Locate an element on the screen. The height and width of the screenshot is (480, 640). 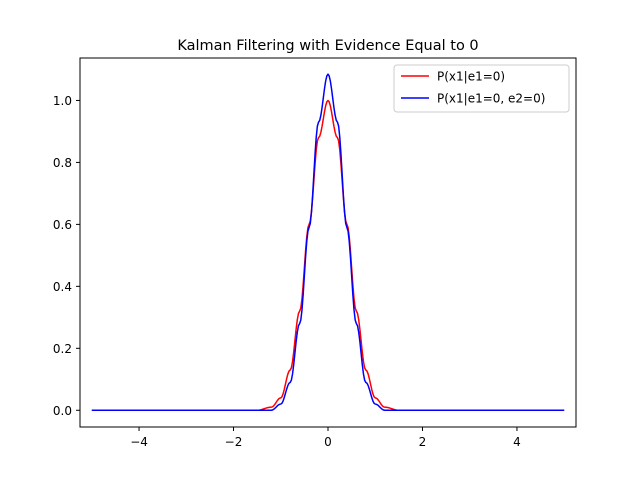
legend: P(x1|e1=0) P(x1|e1=0, e2=0) is located at coordinates (481, 88).